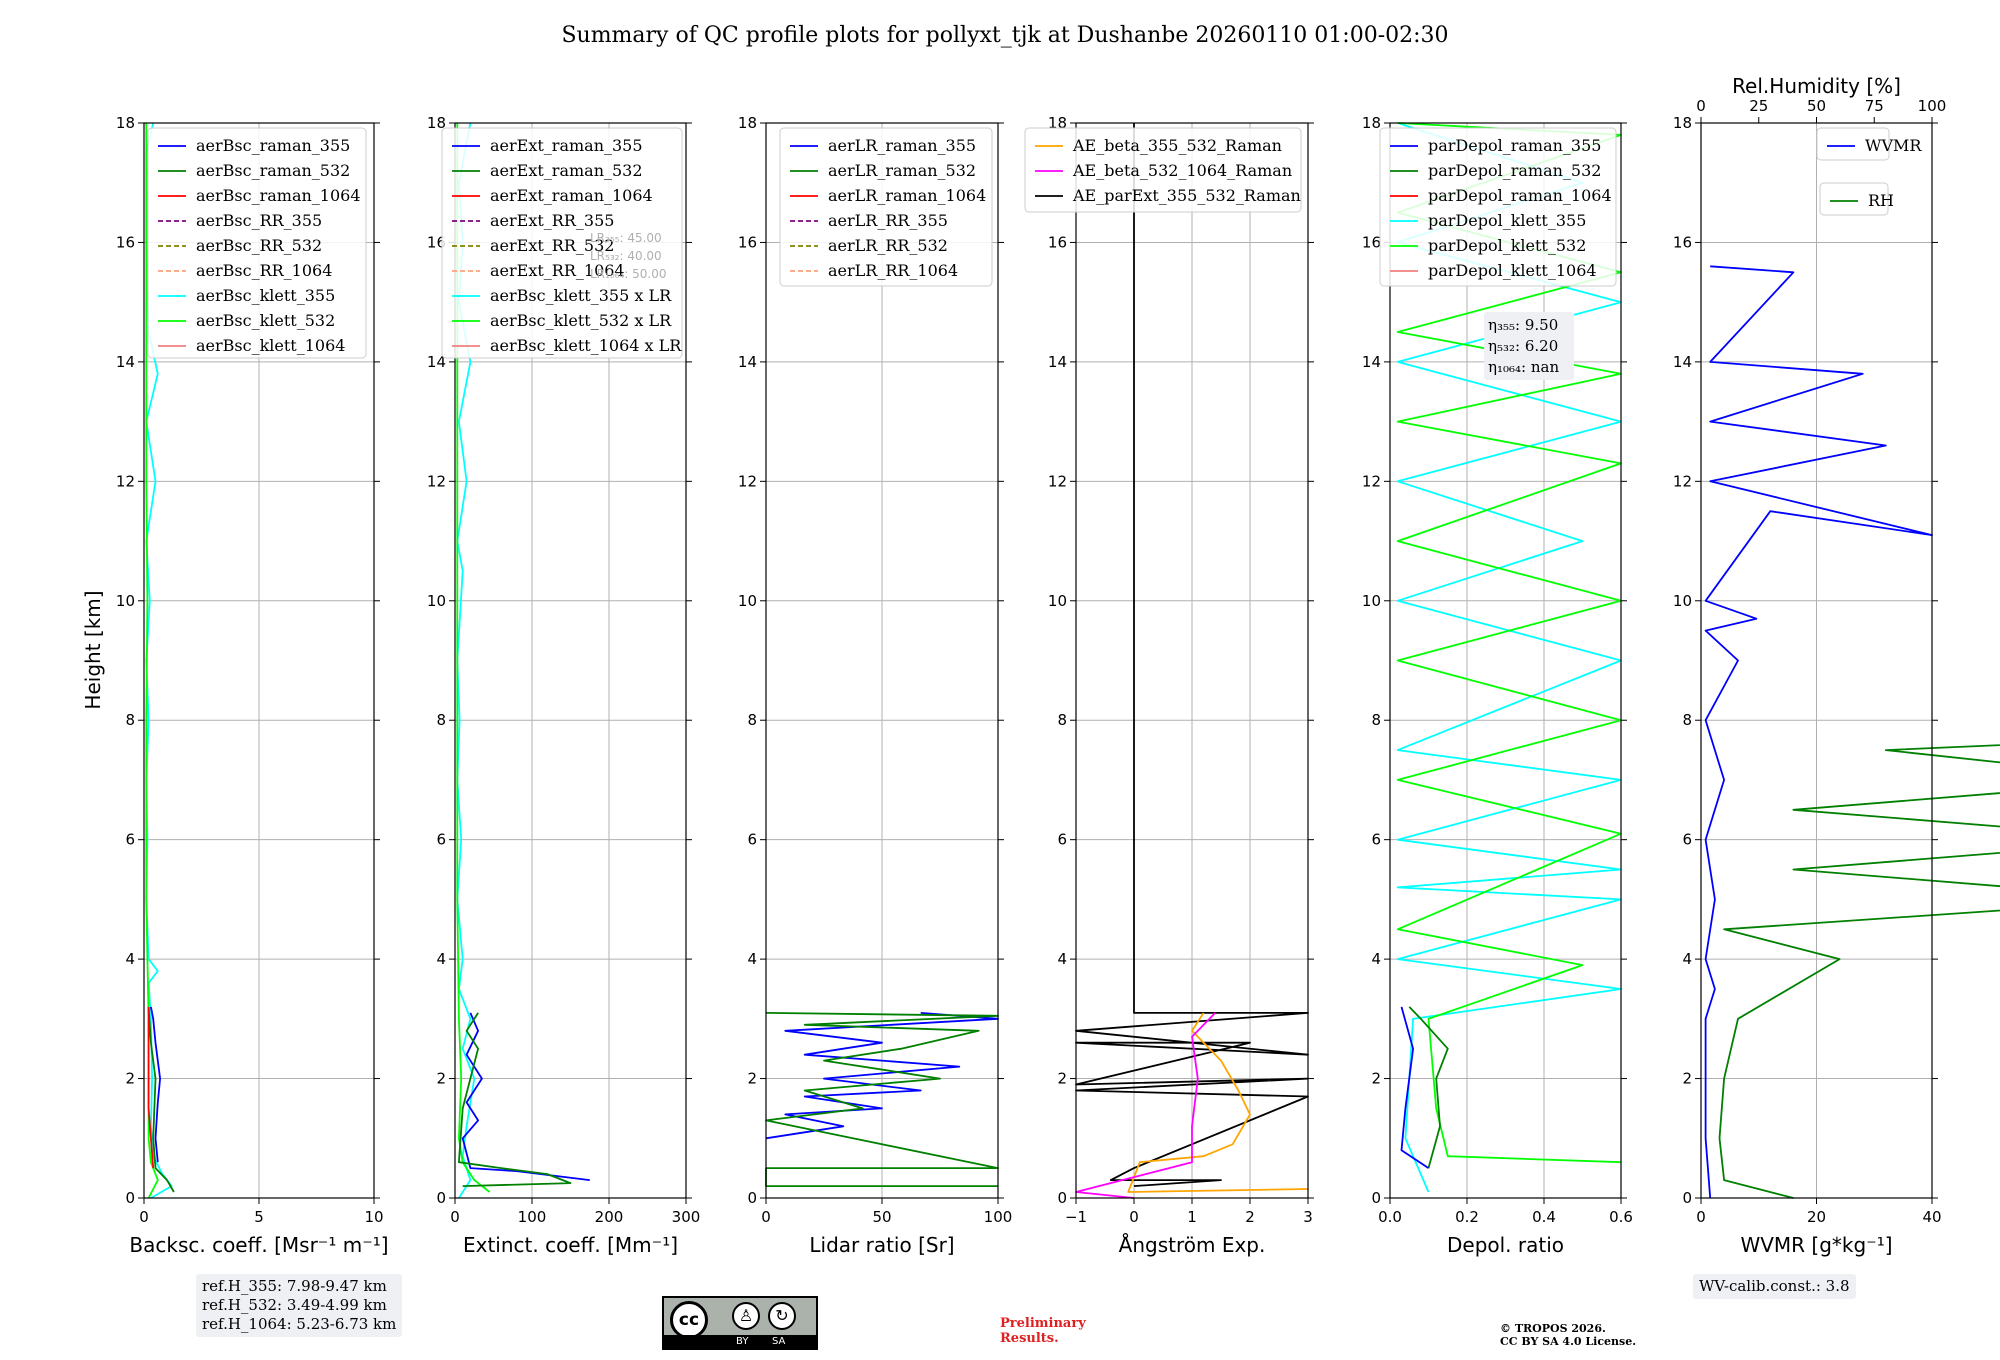 This screenshot has height=1360, width=2000. I want to click on legend-entry-label: aerExt_RR_532, so click(552, 245).